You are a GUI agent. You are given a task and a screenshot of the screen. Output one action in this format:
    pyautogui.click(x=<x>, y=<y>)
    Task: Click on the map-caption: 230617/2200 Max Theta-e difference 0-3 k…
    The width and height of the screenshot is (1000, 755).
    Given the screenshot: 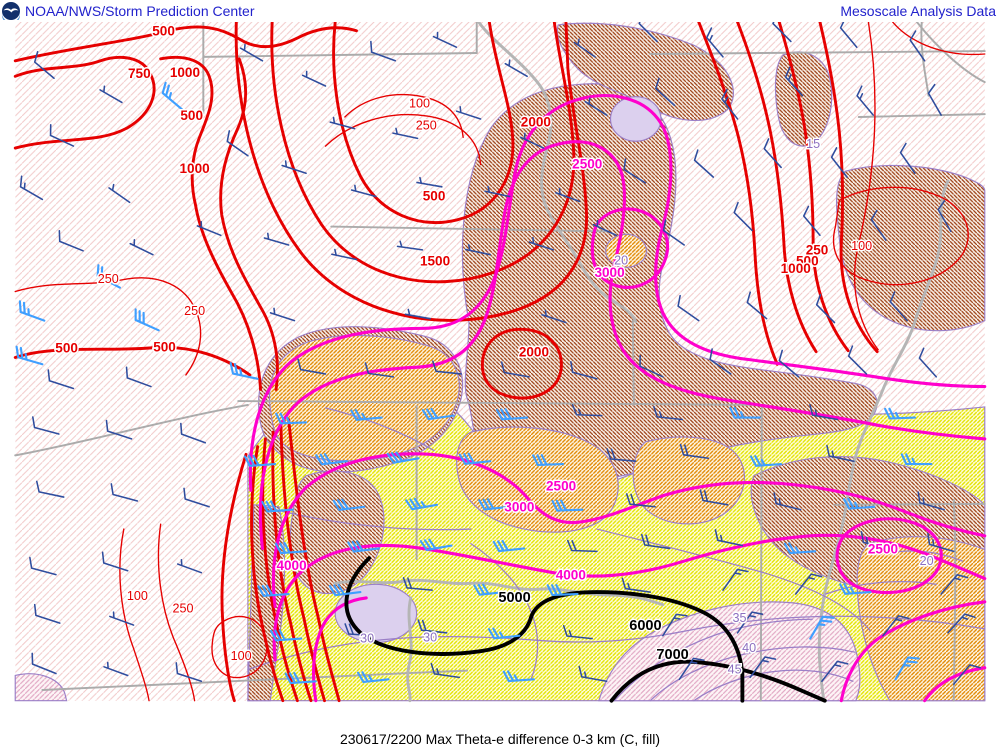 What is the action you would take?
    pyautogui.click(x=500, y=741)
    